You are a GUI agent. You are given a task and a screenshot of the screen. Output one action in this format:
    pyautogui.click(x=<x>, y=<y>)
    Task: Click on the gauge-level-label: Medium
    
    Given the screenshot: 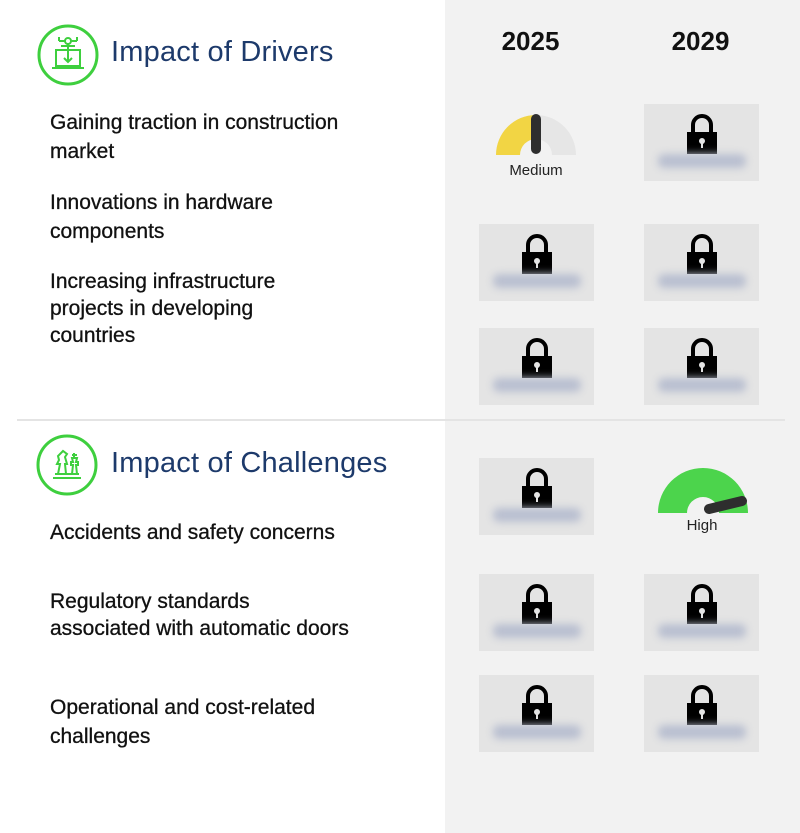 What is the action you would take?
    pyautogui.click(x=536, y=170)
    